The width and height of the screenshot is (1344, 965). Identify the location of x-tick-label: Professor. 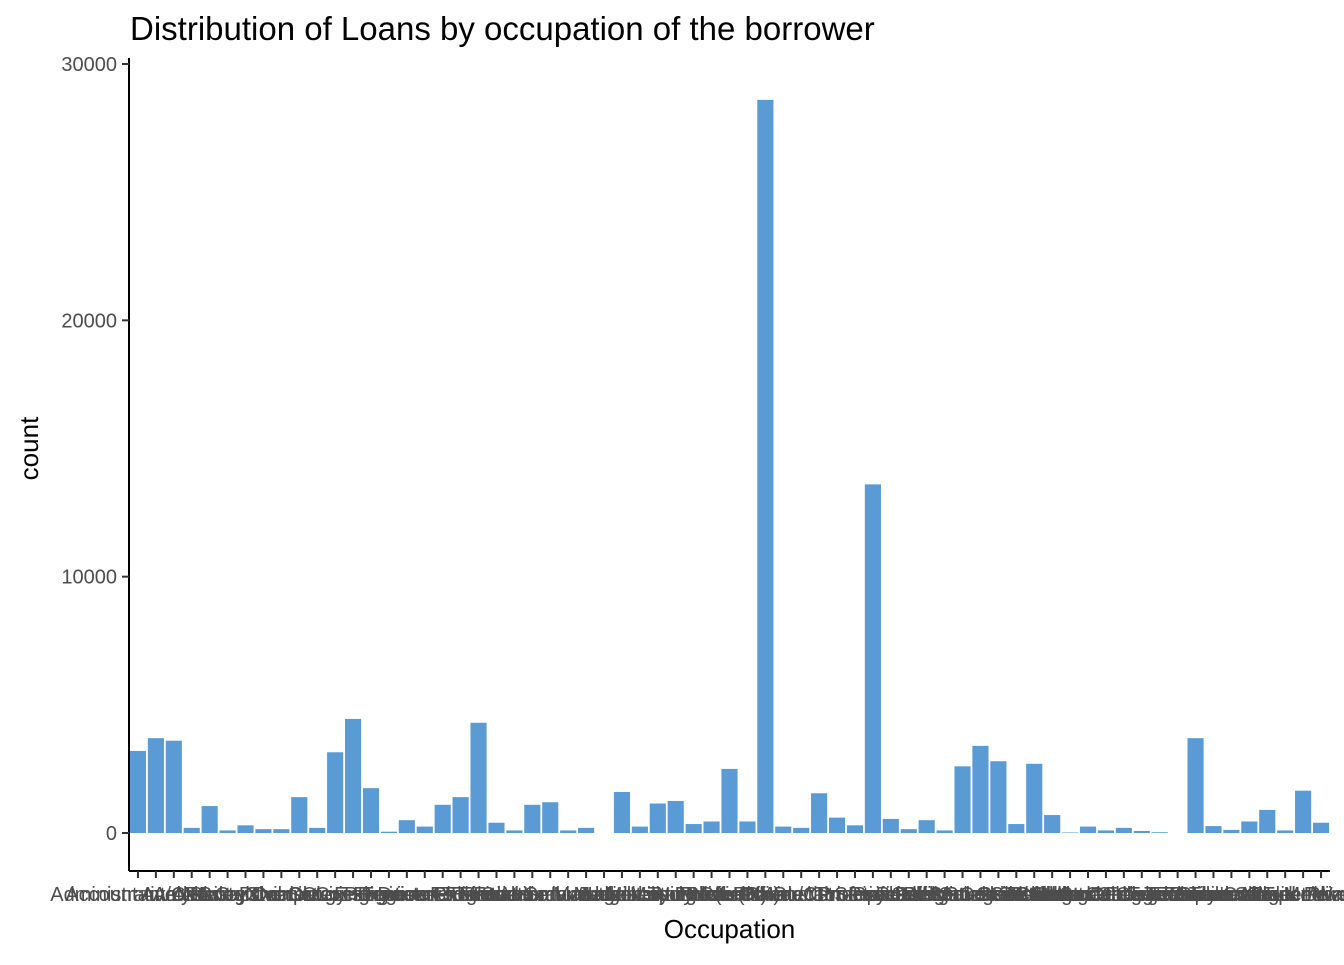
(891, 895).